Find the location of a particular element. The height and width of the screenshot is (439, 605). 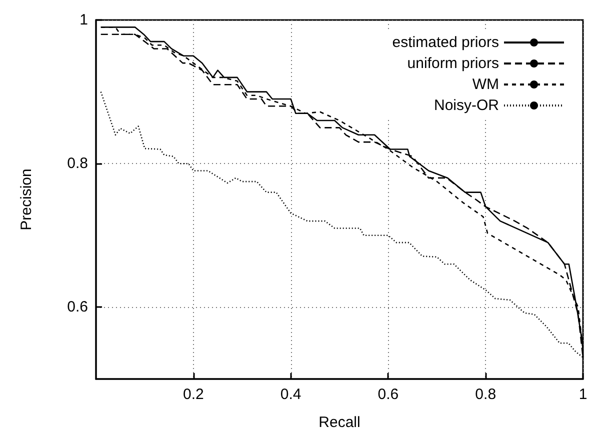

x-tick-label: 0.2 is located at coordinates (193, 394).